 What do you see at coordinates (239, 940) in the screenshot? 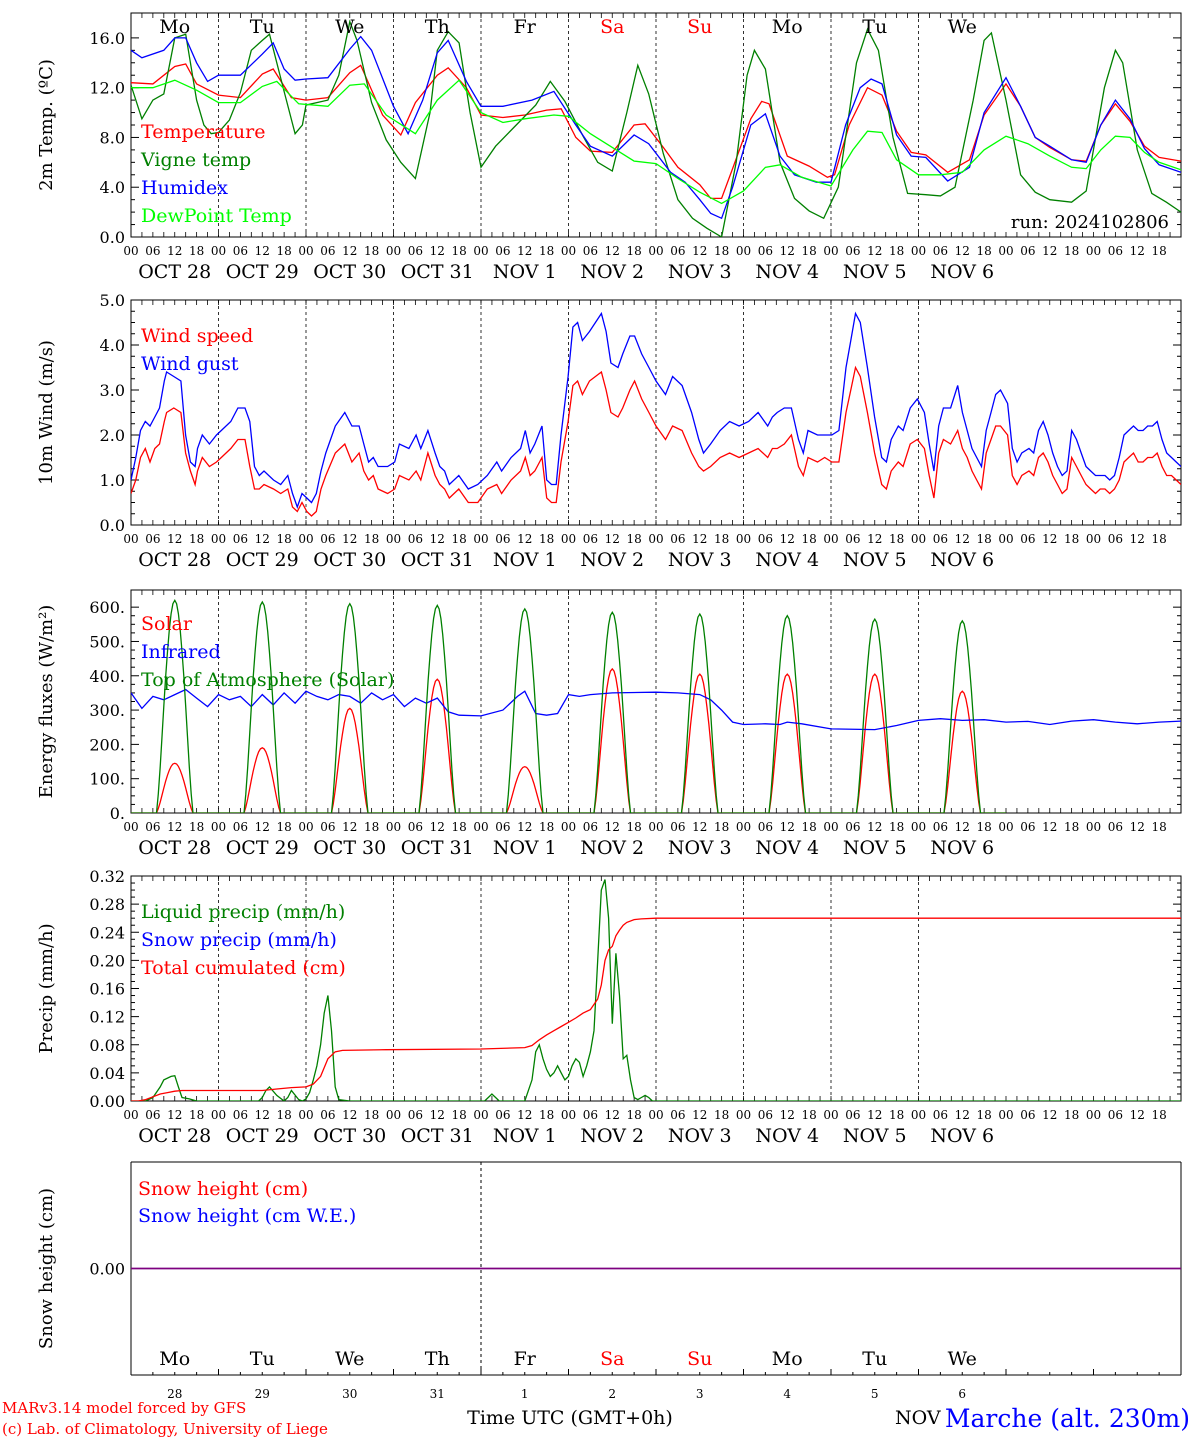
I see `legend-entry: Snow precip (mm/h)` at bounding box center [239, 940].